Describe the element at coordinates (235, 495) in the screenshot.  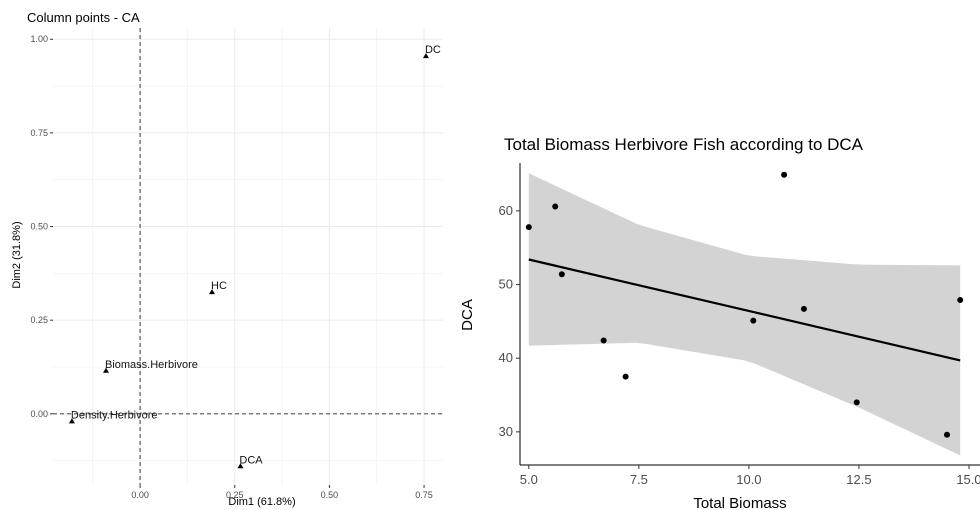
I see `ca-x-tick-label: 0.25` at that location.